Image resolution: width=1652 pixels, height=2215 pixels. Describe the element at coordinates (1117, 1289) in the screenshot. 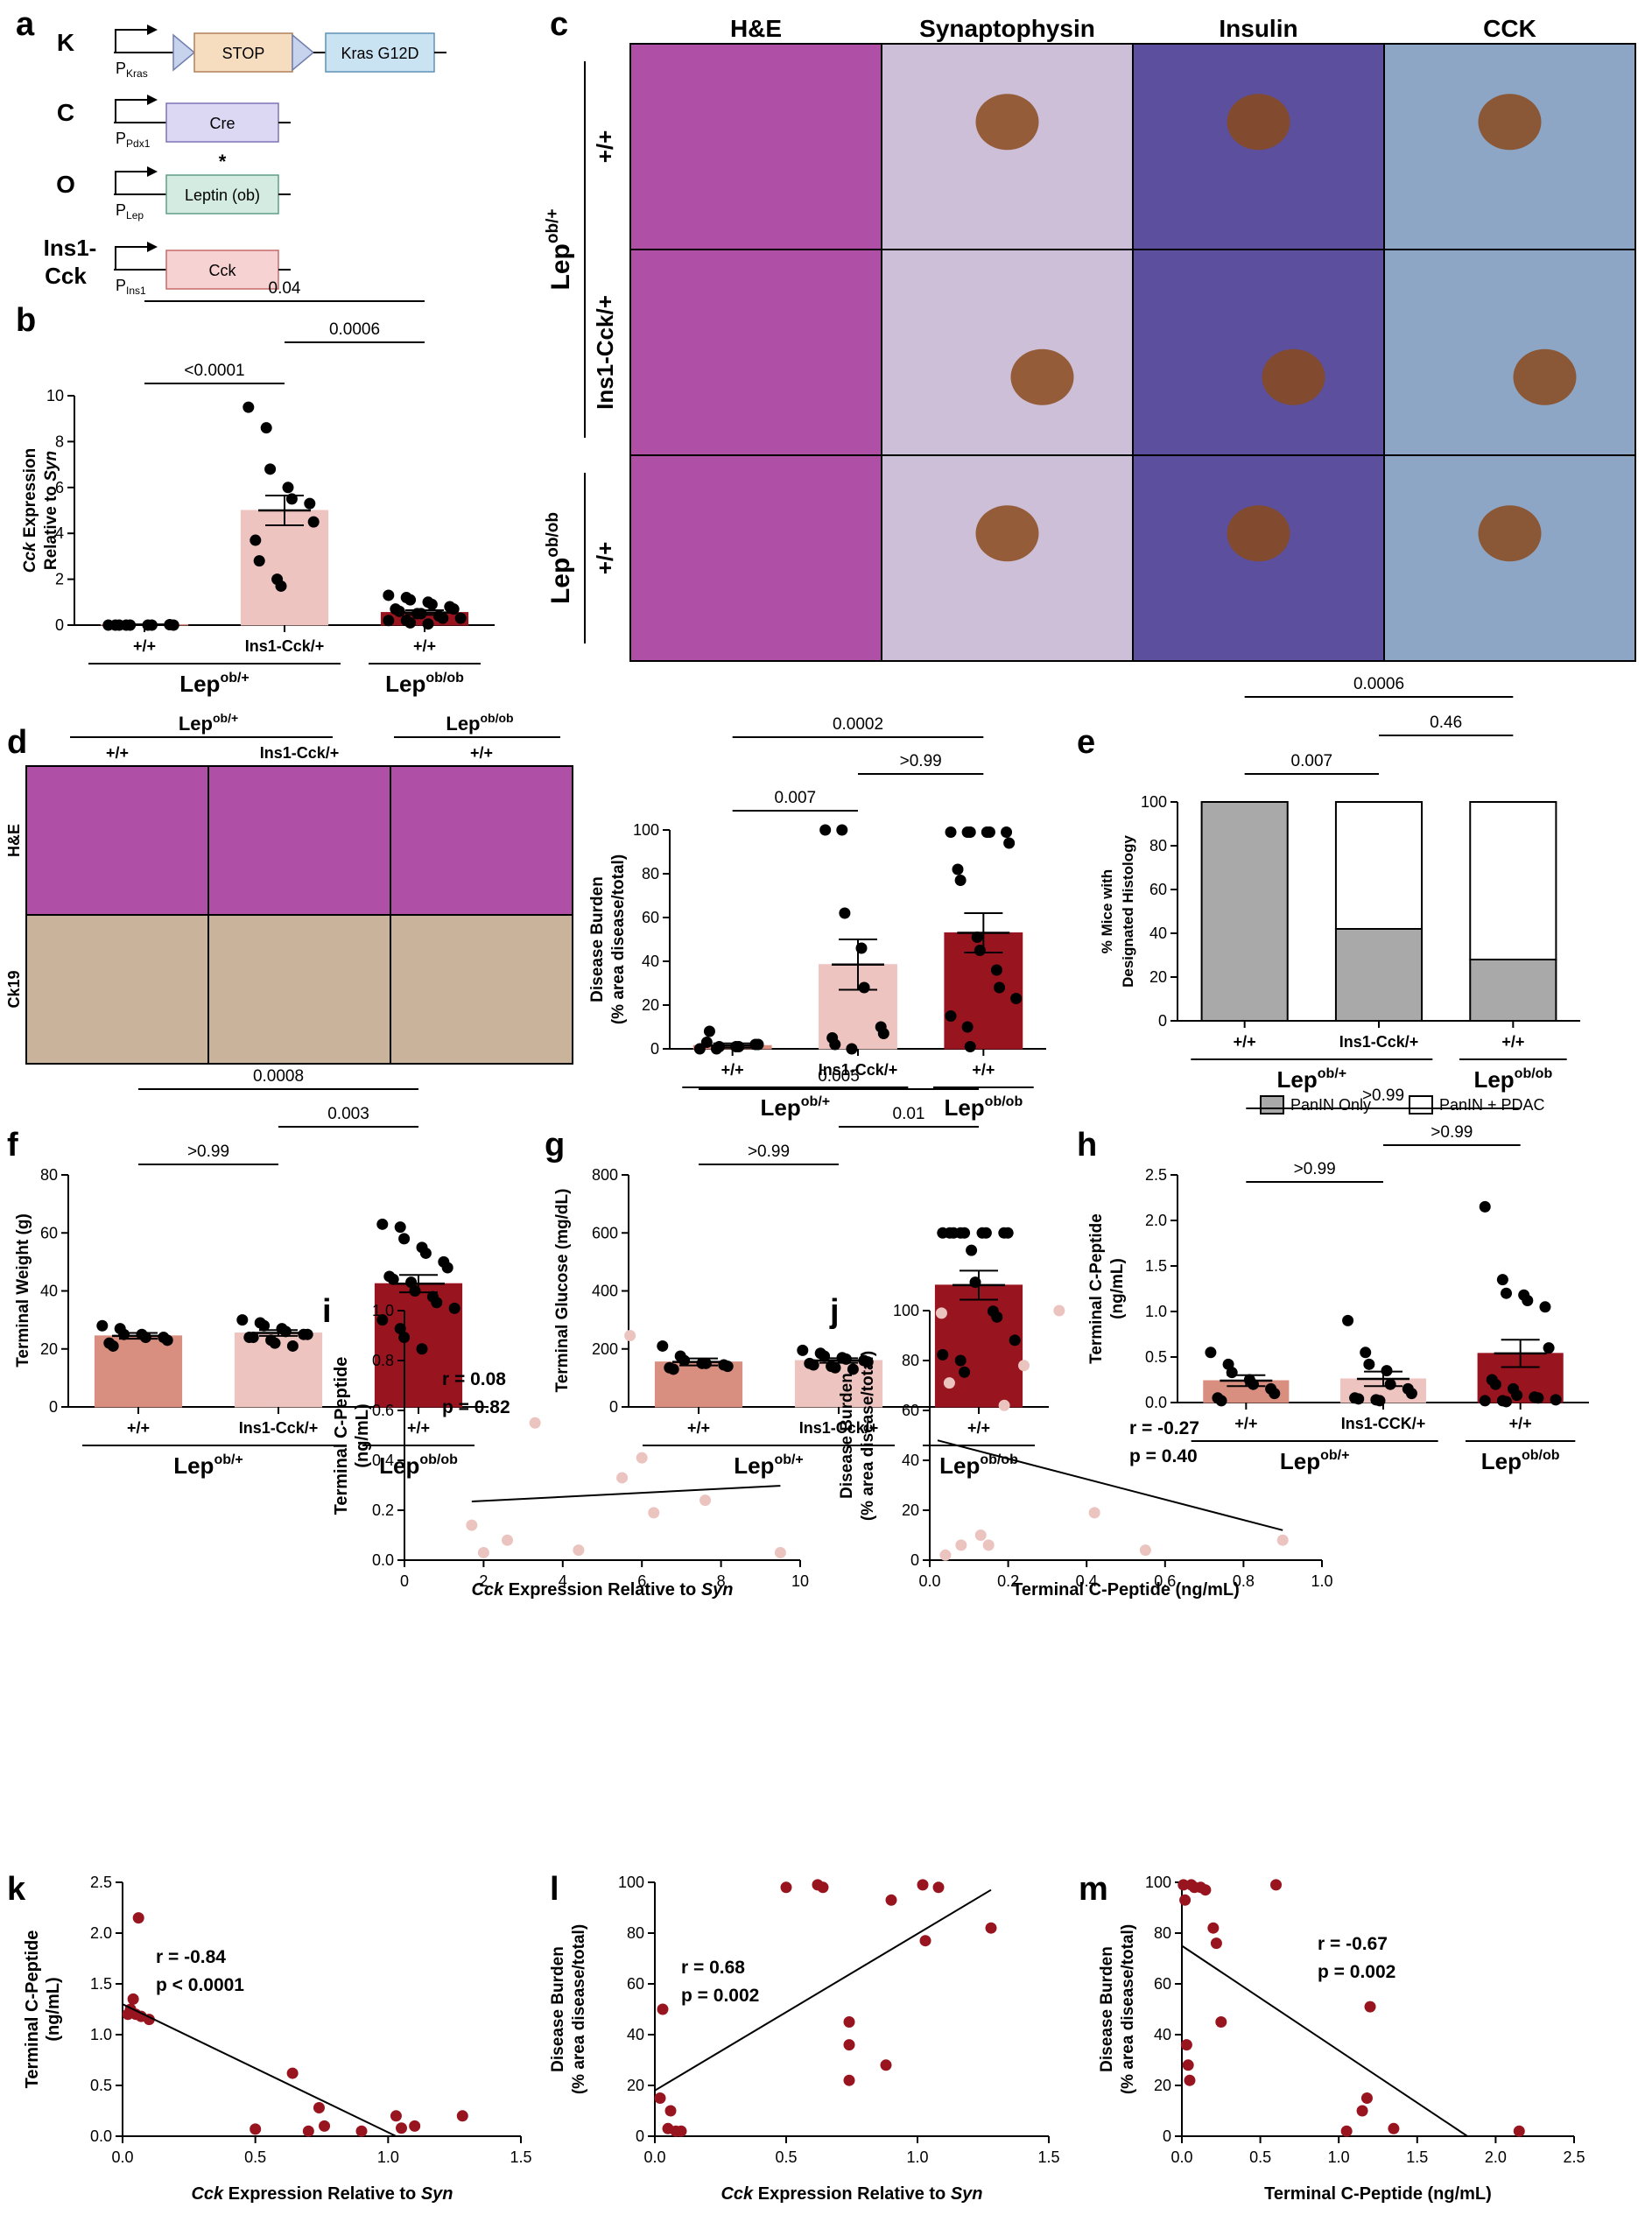

I see `y-axis-label: (ng/mL)` at that location.